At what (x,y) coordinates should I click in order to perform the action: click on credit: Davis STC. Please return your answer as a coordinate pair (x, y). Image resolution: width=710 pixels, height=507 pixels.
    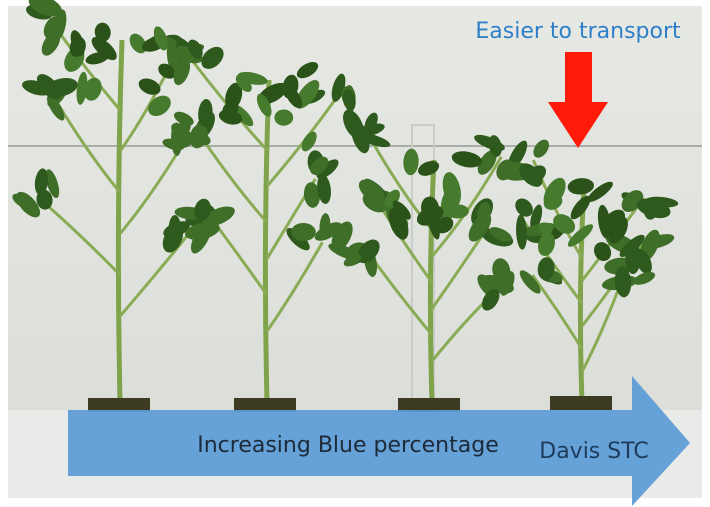
    Looking at the image, I should click on (593, 451).